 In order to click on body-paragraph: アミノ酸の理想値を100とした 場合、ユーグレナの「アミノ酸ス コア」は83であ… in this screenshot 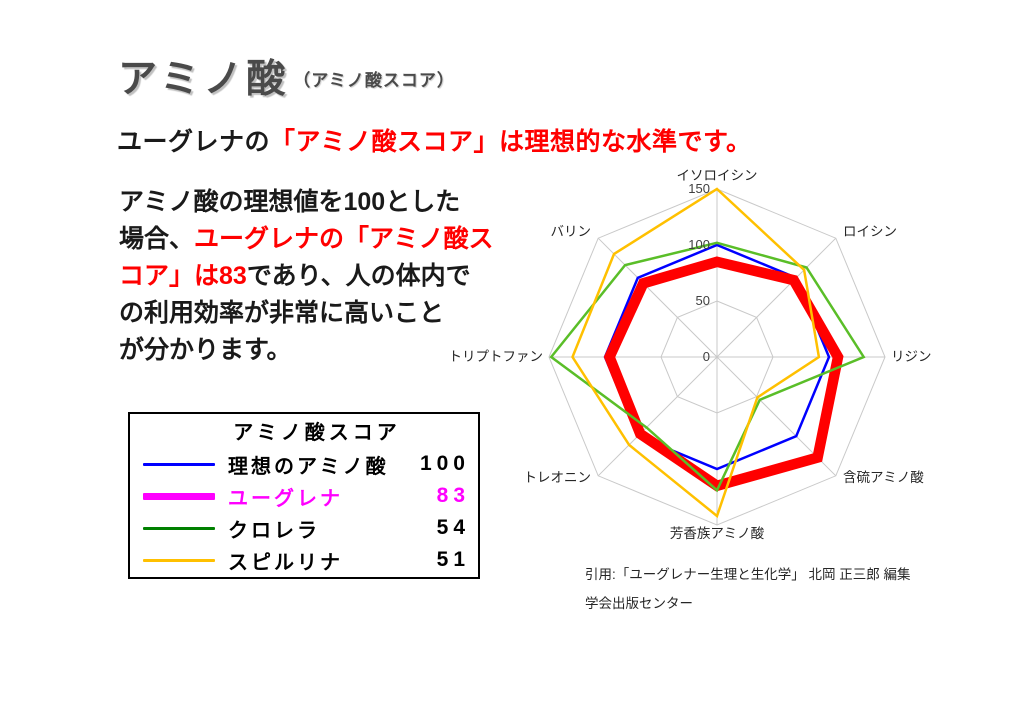, I will do `click(334, 276)`.